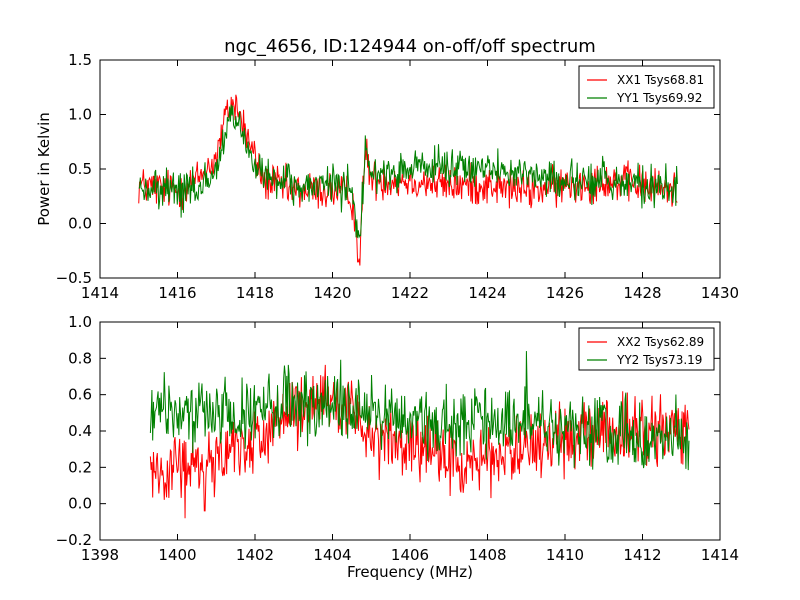 The image size is (800, 600). I want to click on x-tick-label: 1410, so click(565, 555).